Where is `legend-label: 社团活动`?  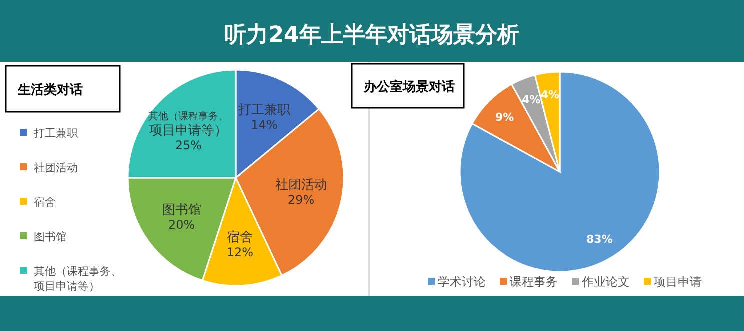
legend-label: 社团活动 is located at coordinates (56, 168).